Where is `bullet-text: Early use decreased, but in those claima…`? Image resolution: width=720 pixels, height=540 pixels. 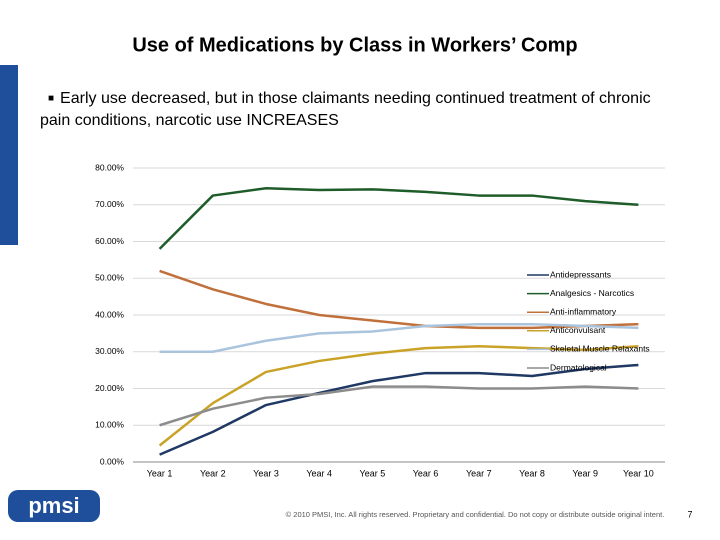
bullet-text: Early use decreased, but in those claima… is located at coordinates (345, 109).